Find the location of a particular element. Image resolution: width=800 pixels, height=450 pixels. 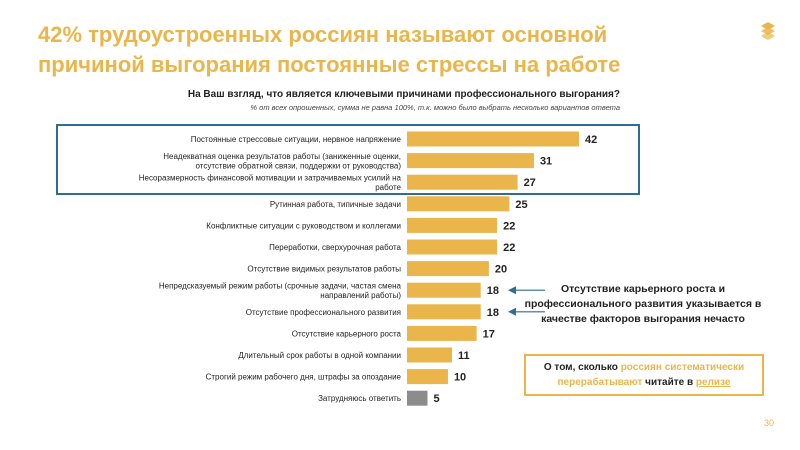

category-label-8: Отсутствие профессионального развития is located at coordinates (323, 312).